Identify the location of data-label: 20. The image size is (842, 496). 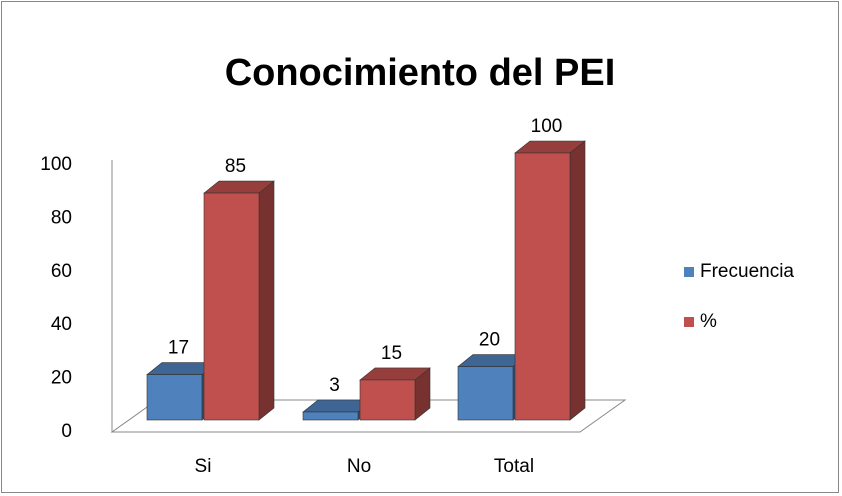
(489, 340).